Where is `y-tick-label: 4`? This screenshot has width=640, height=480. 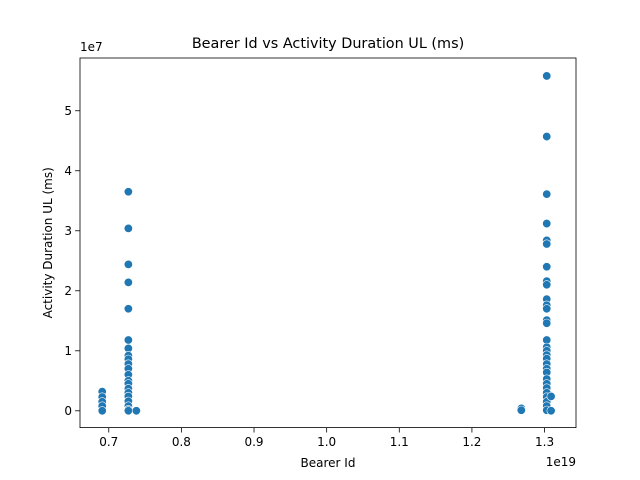 y-tick-label: 4 is located at coordinates (68, 171).